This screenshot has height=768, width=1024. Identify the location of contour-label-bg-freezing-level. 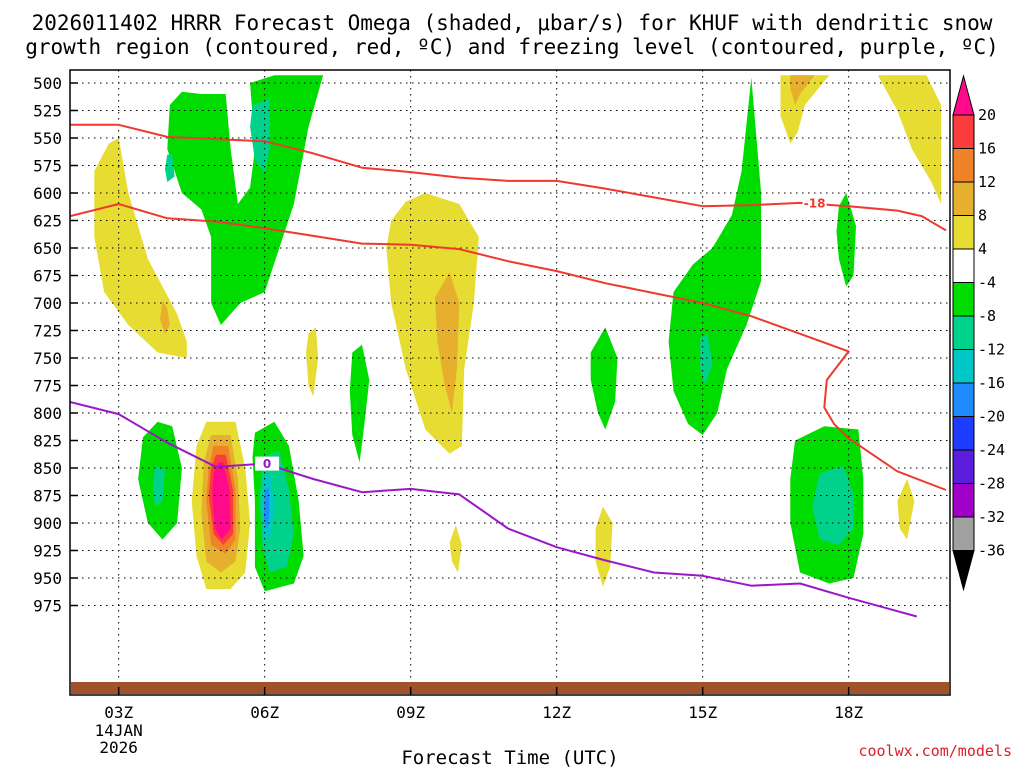
(267, 463).